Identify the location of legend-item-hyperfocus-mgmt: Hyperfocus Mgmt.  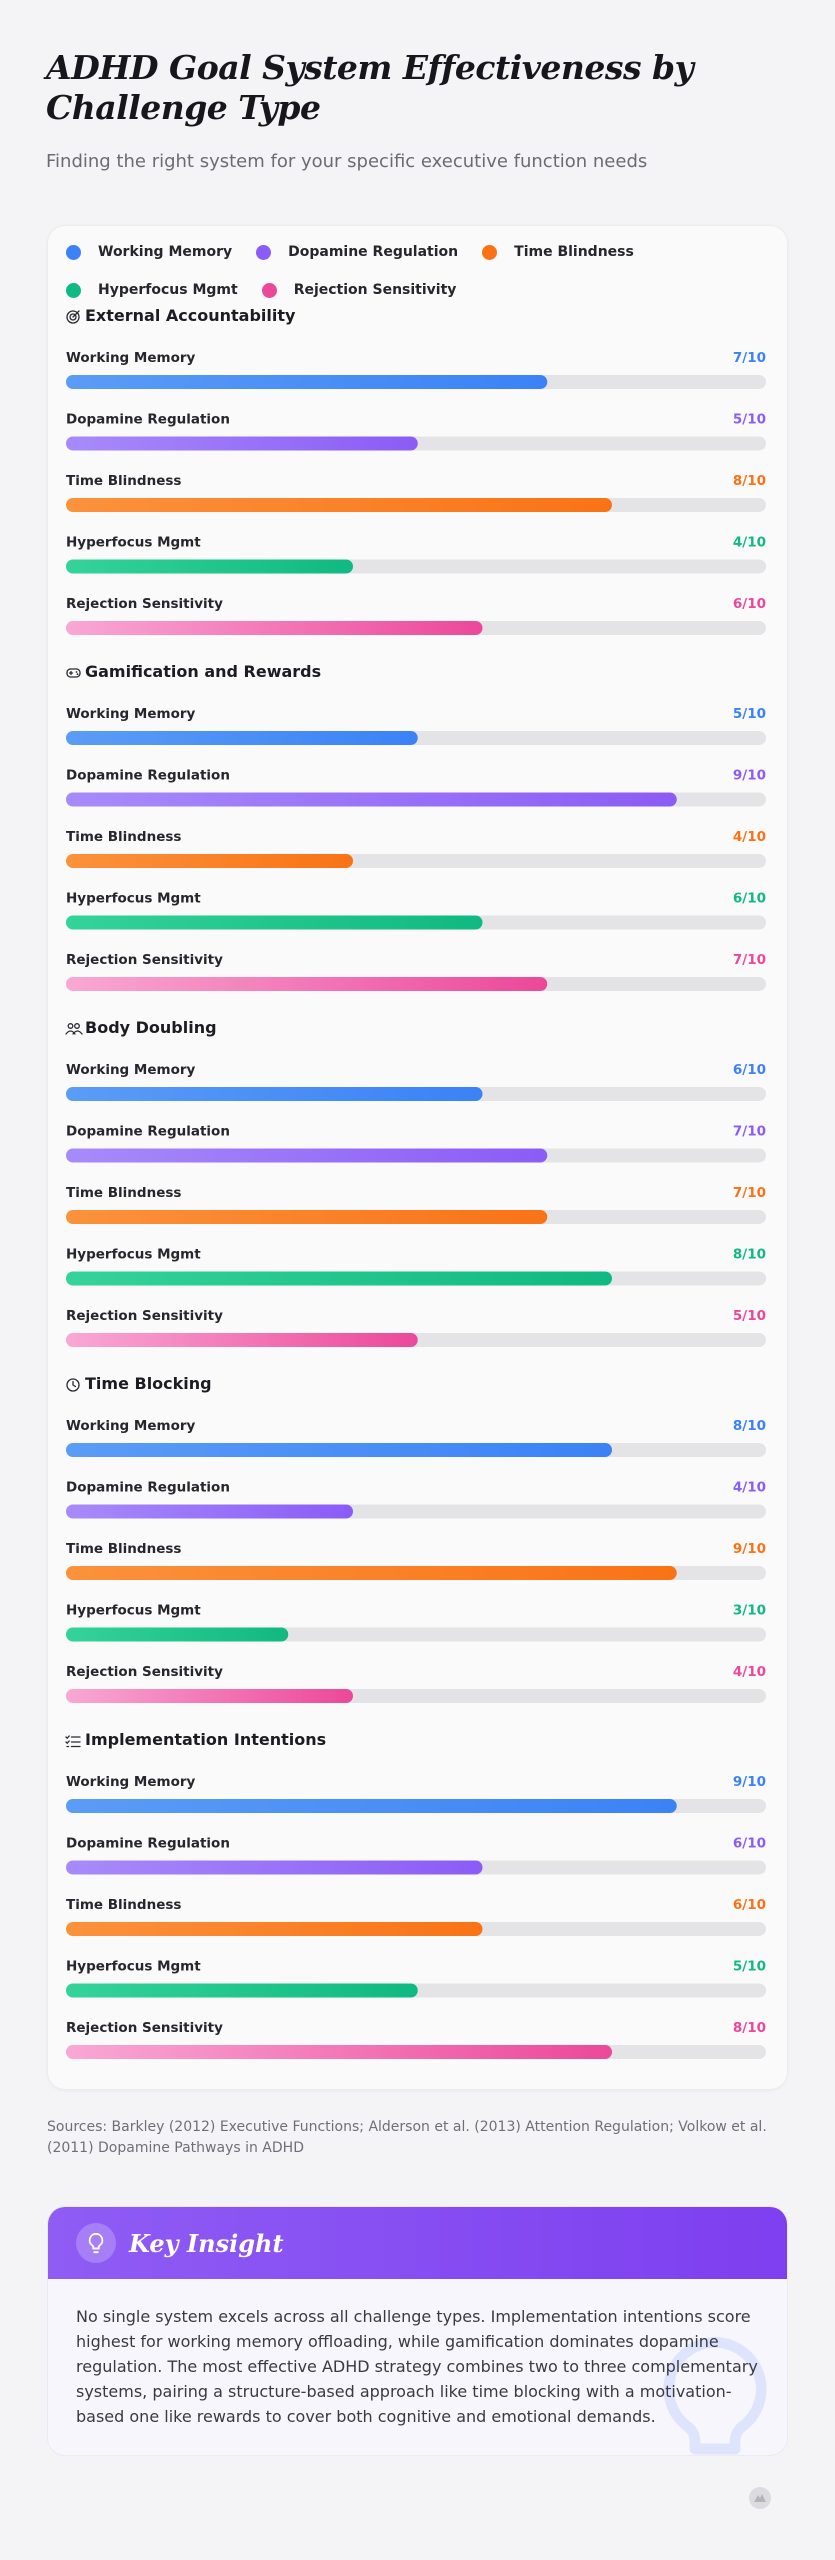
(152, 290).